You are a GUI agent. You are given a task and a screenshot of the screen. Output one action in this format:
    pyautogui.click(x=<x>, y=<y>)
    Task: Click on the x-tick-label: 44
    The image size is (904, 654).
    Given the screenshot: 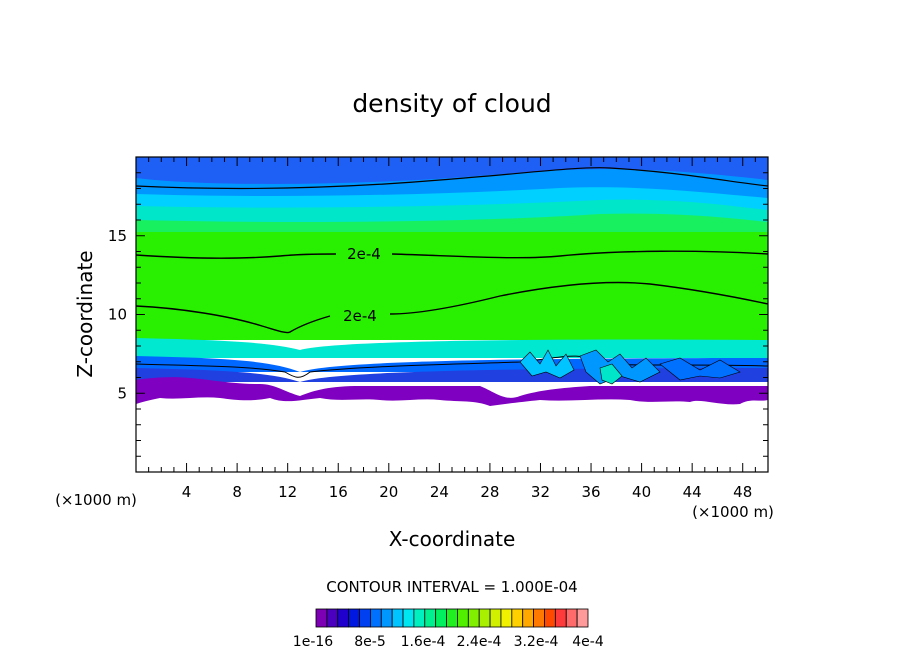 What is the action you would take?
    pyautogui.click(x=692, y=492)
    